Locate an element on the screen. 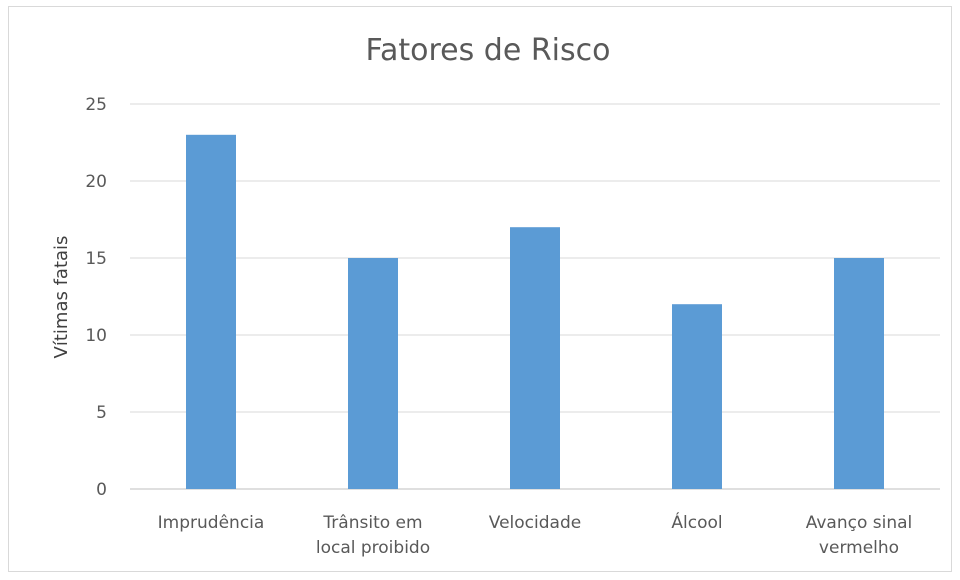  x-tick-label: Velocidade is located at coordinates (535, 523).